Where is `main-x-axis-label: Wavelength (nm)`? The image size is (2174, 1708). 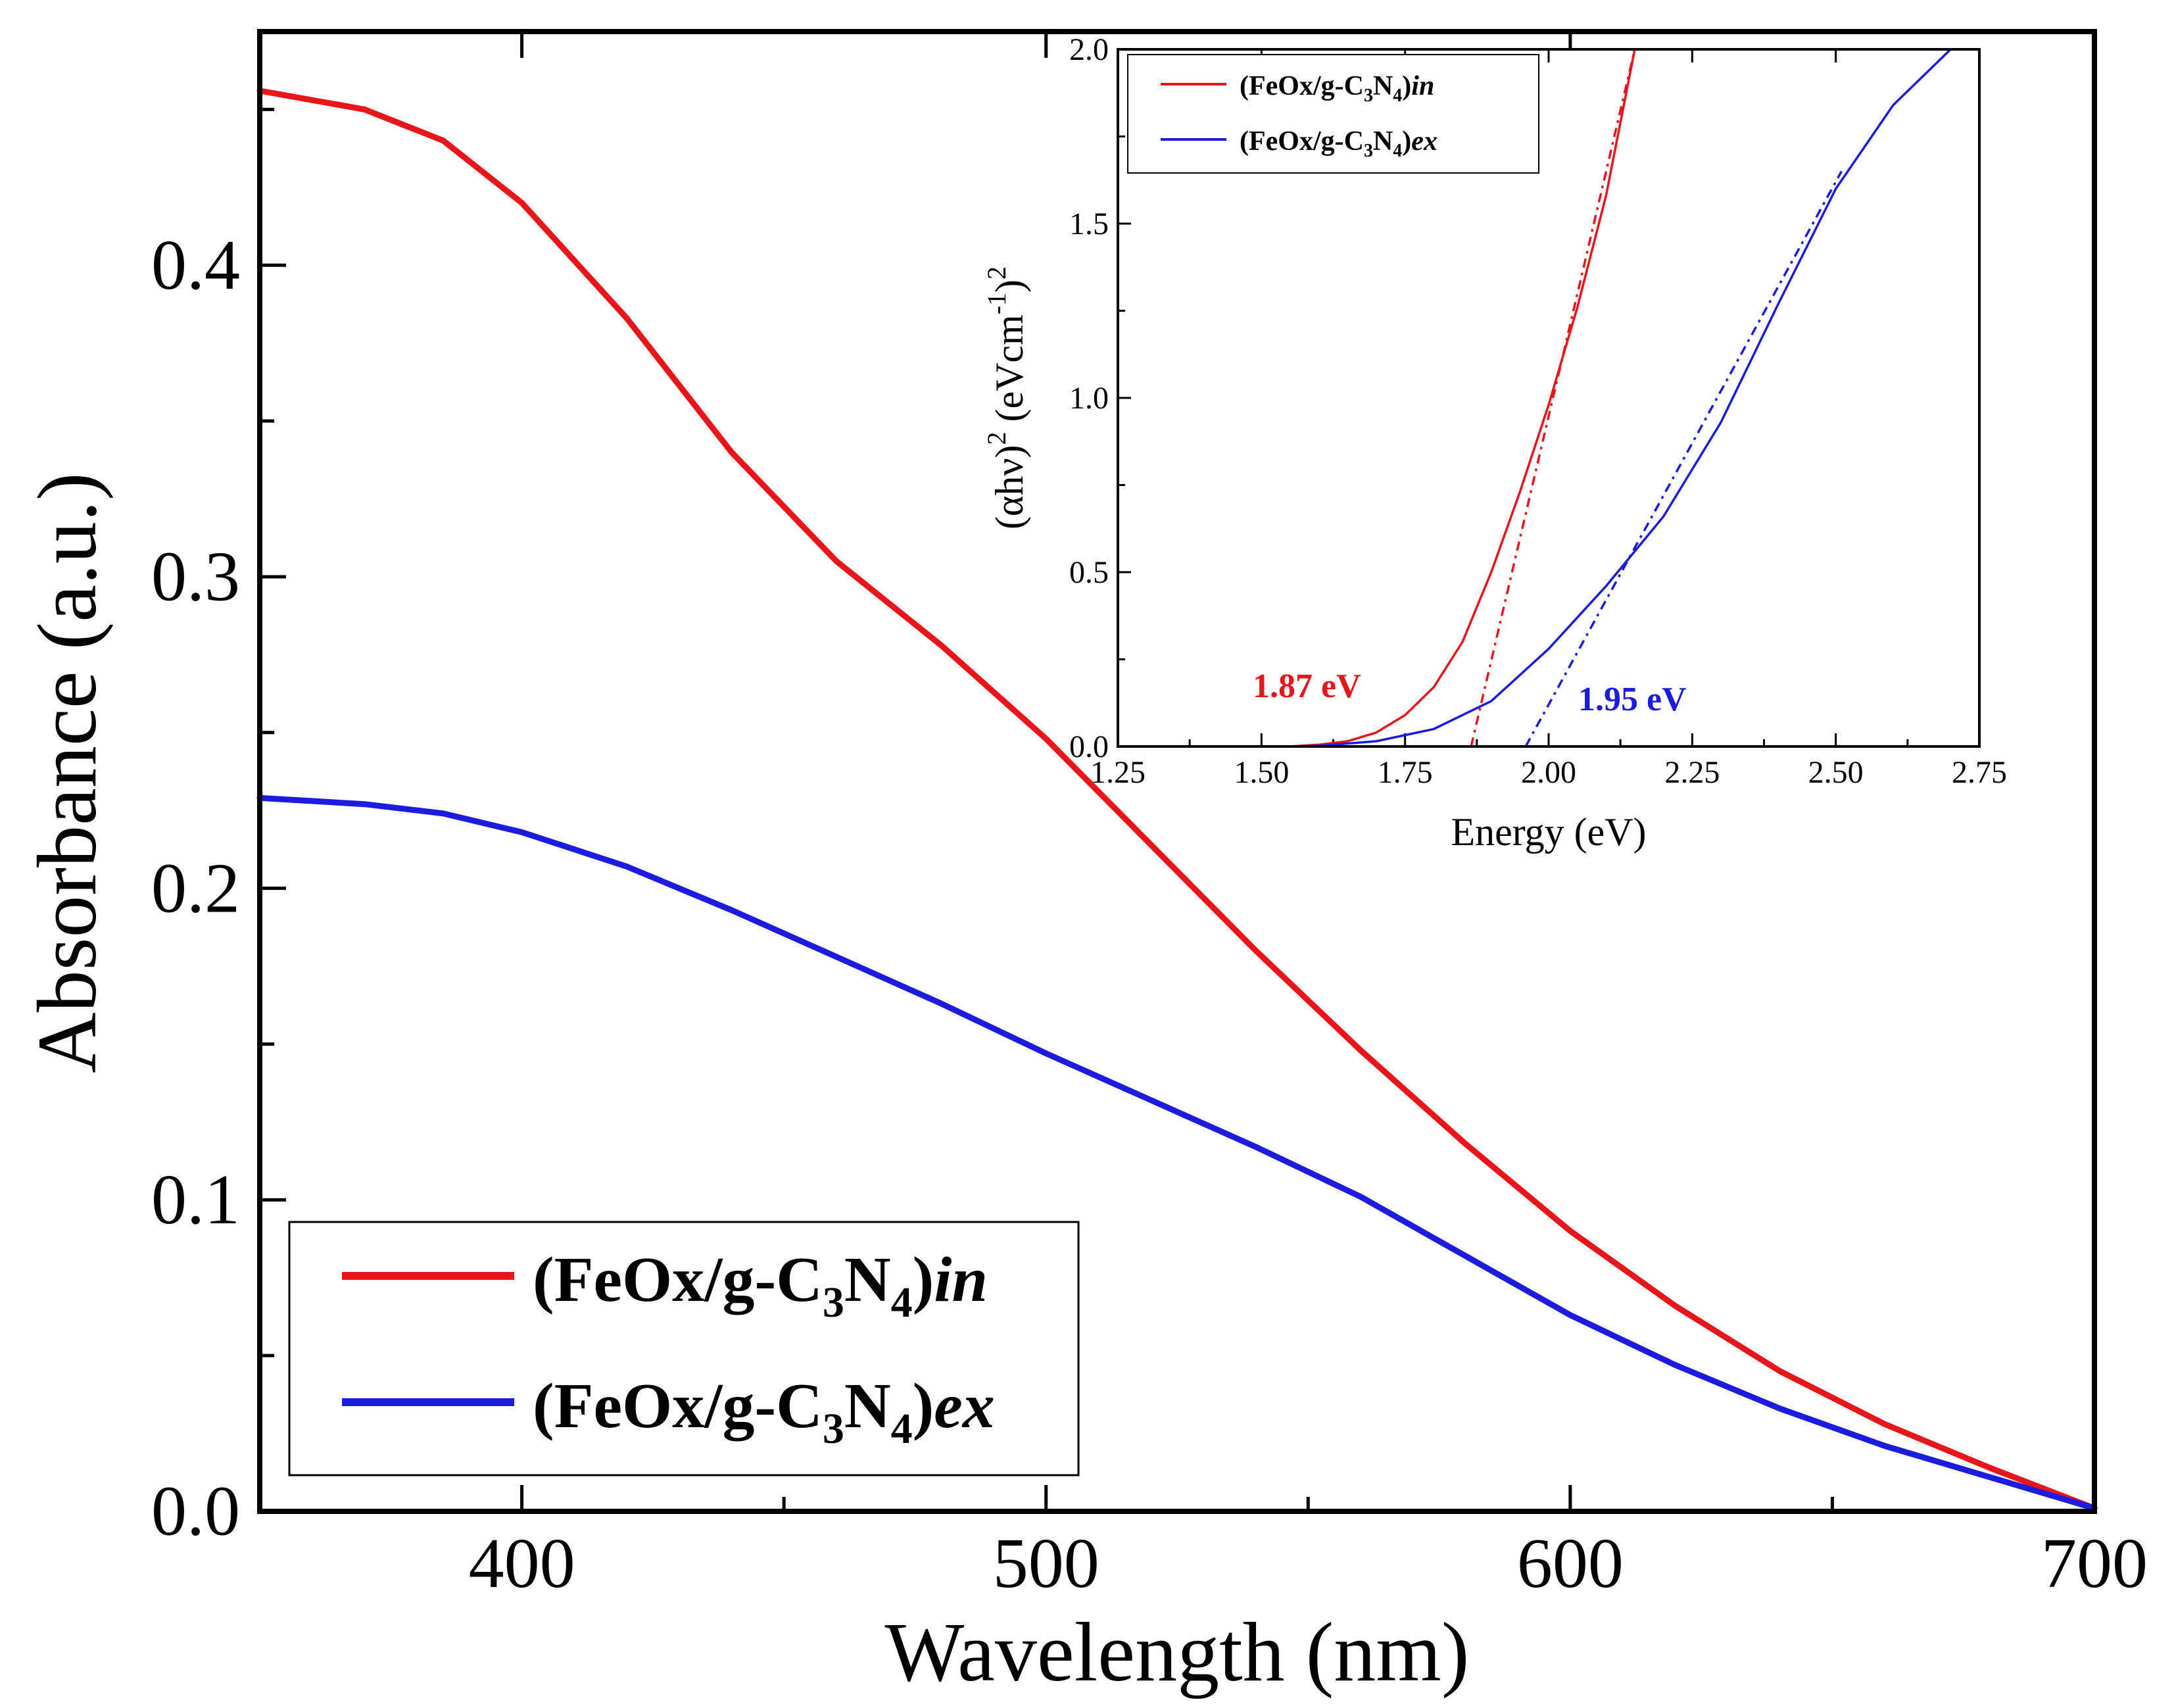
main-x-axis-label: Wavelength (nm) is located at coordinates (1177, 1652).